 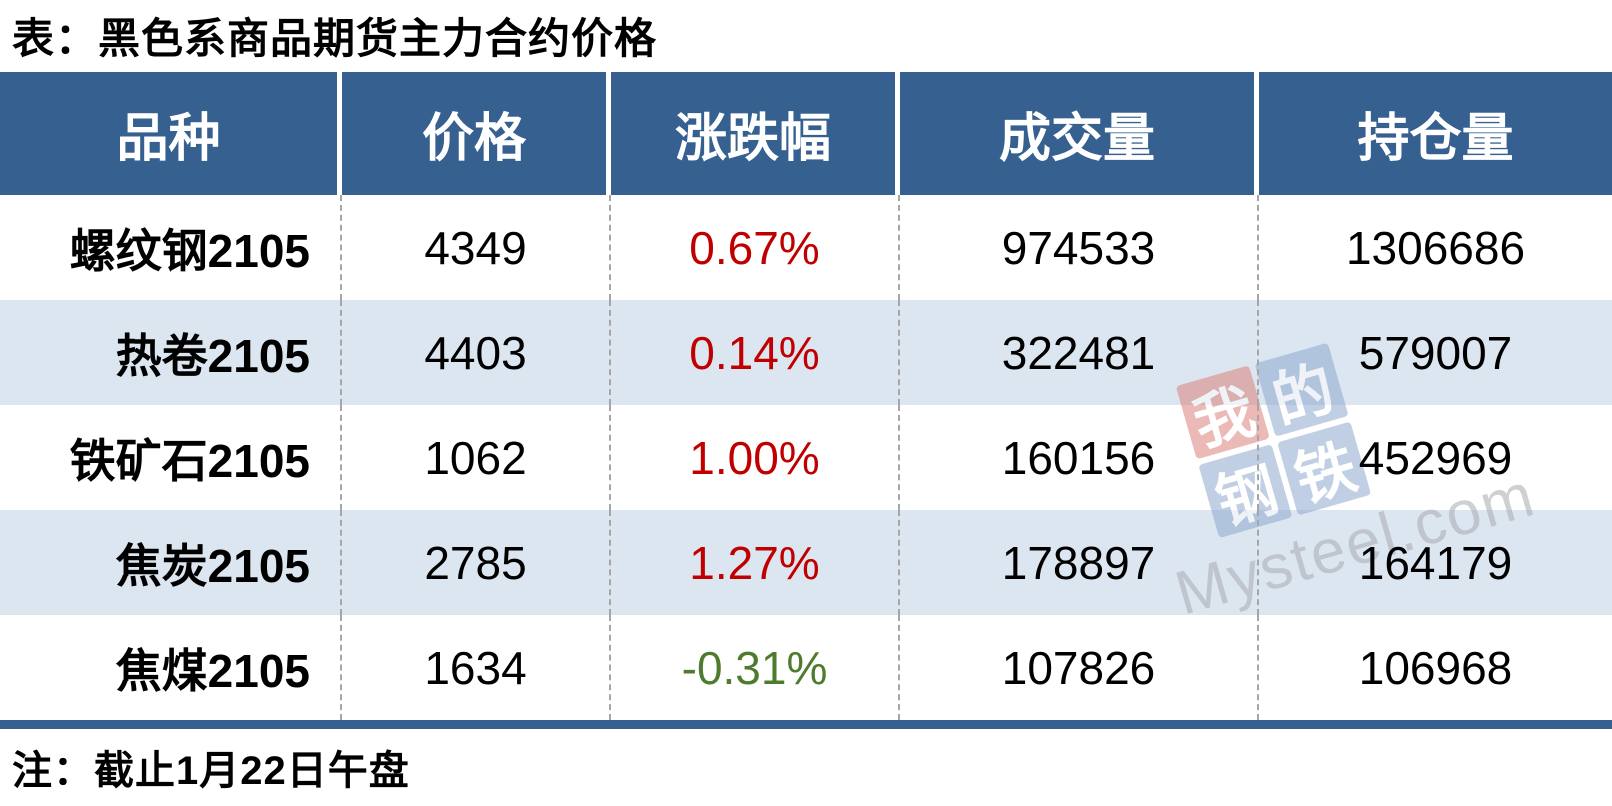 What do you see at coordinates (1435, 139) in the screenshot?
I see `header-open-interest: 持仓量` at bounding box center [1435, 139].